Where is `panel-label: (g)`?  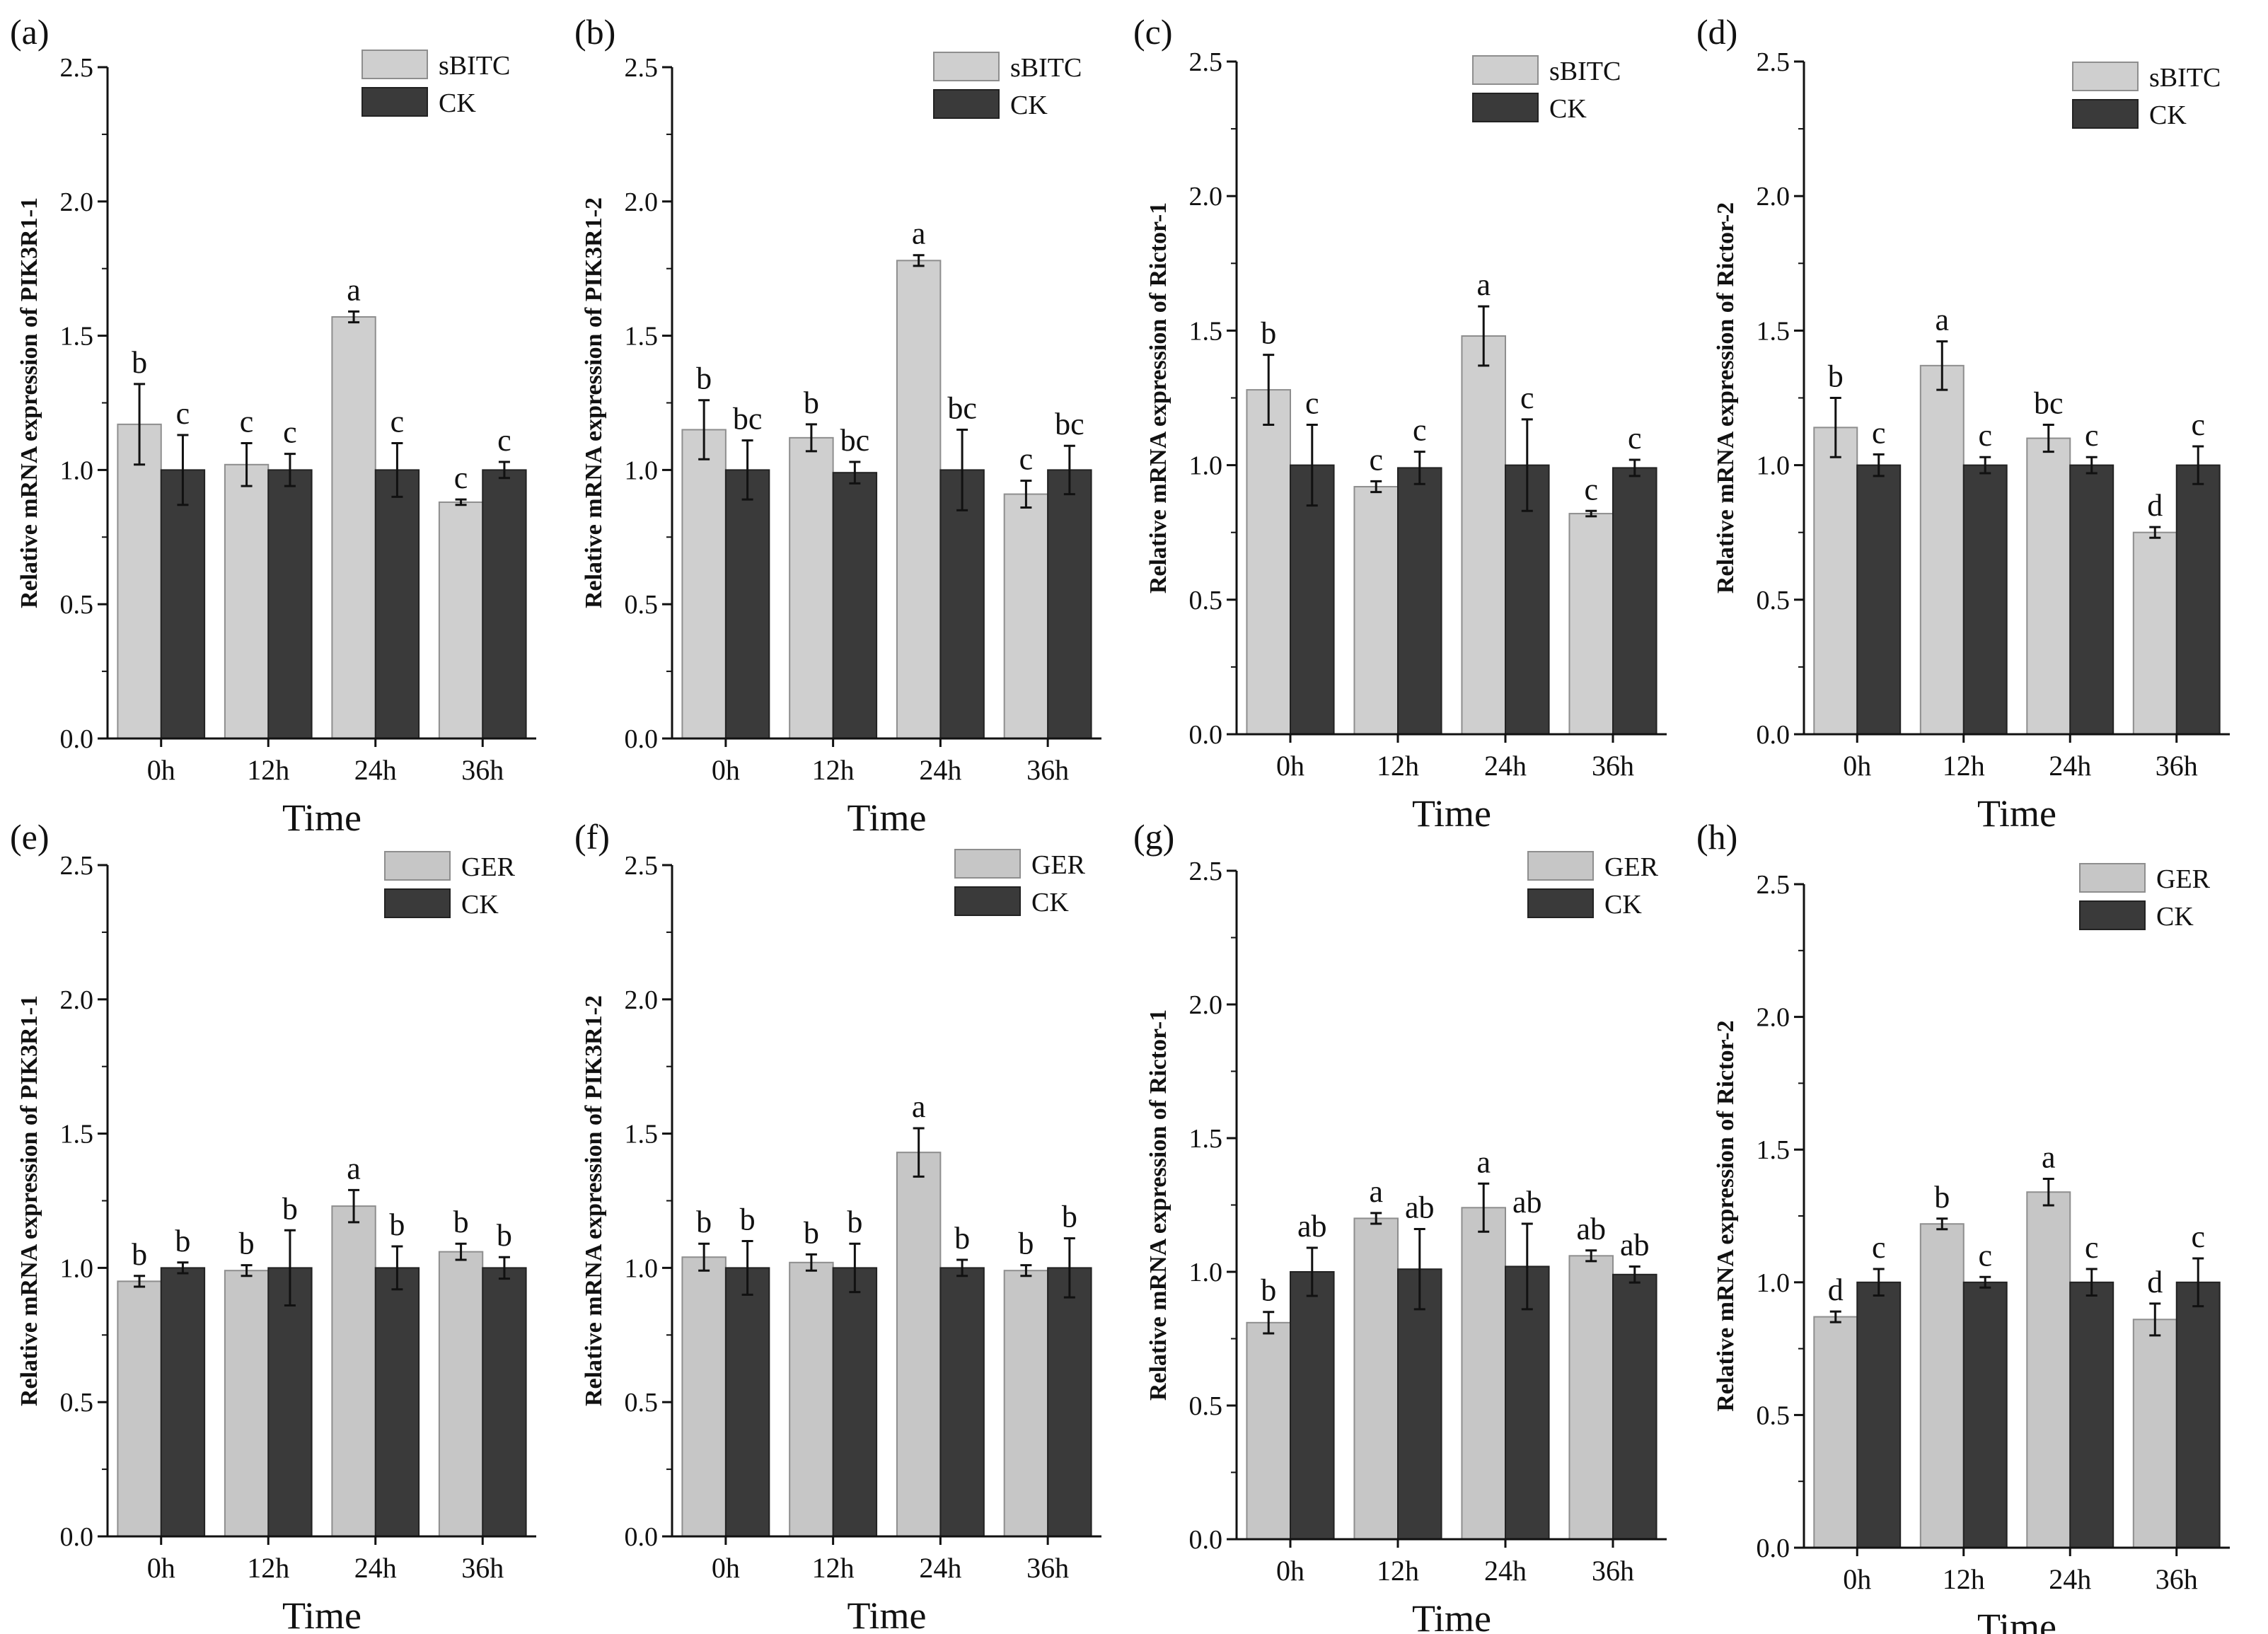
panel-label: (g) is located at coordinates (1153, 837).